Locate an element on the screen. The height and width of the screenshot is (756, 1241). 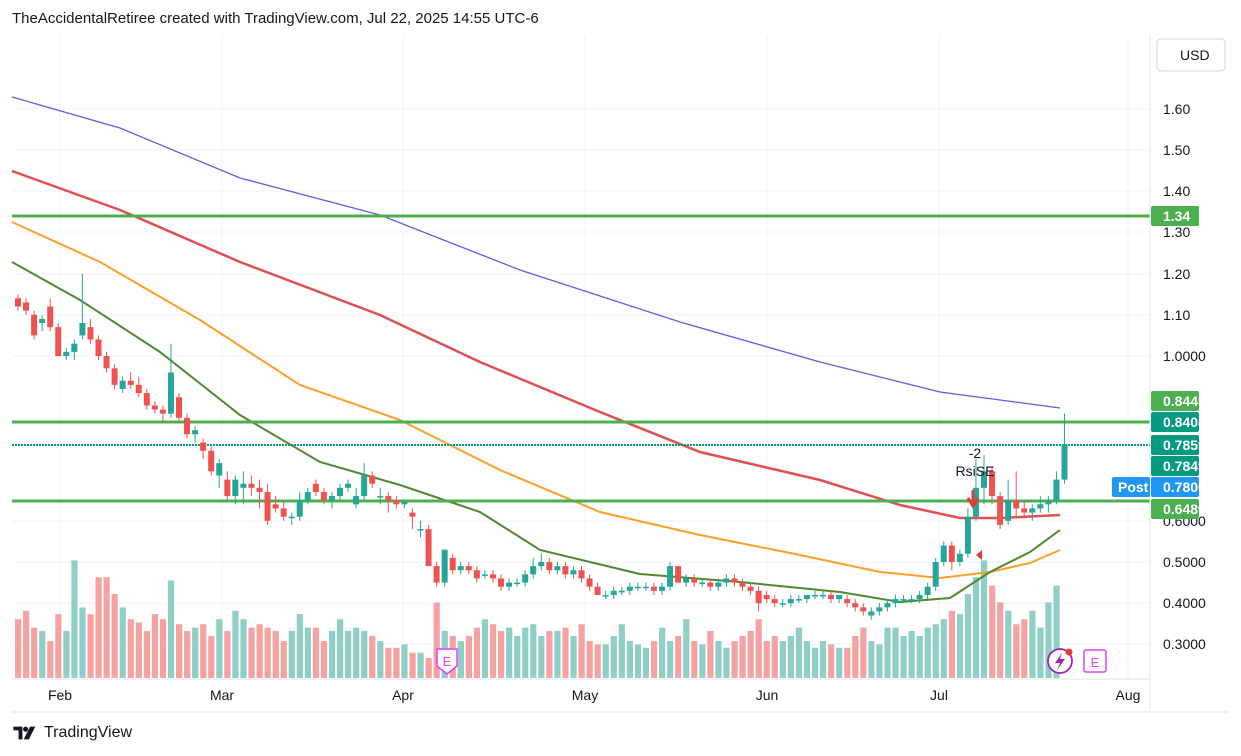
earnings-marker-upcoming: E is located at coordinates (1095, 661).